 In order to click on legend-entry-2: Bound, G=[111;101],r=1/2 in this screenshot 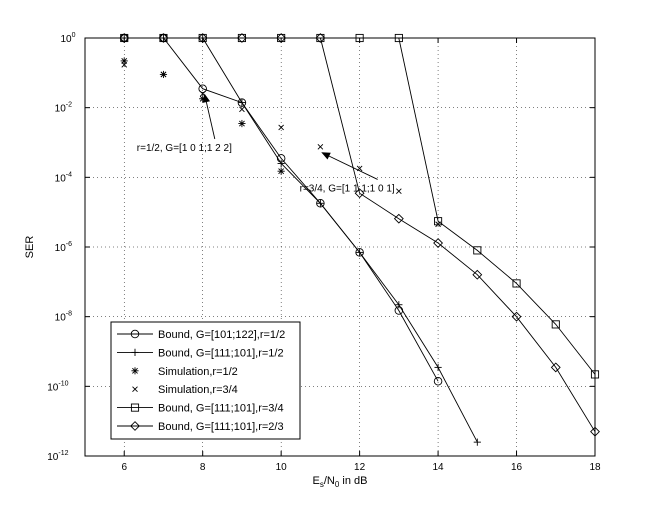, I will do `click(200, 353)`.